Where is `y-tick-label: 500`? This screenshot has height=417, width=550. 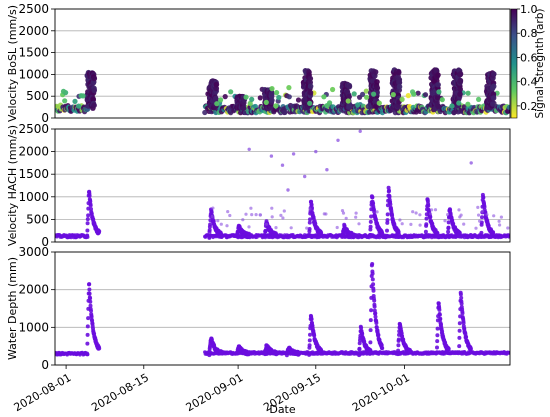 y-tick-label: 500 is located at coordinates (37, 219).